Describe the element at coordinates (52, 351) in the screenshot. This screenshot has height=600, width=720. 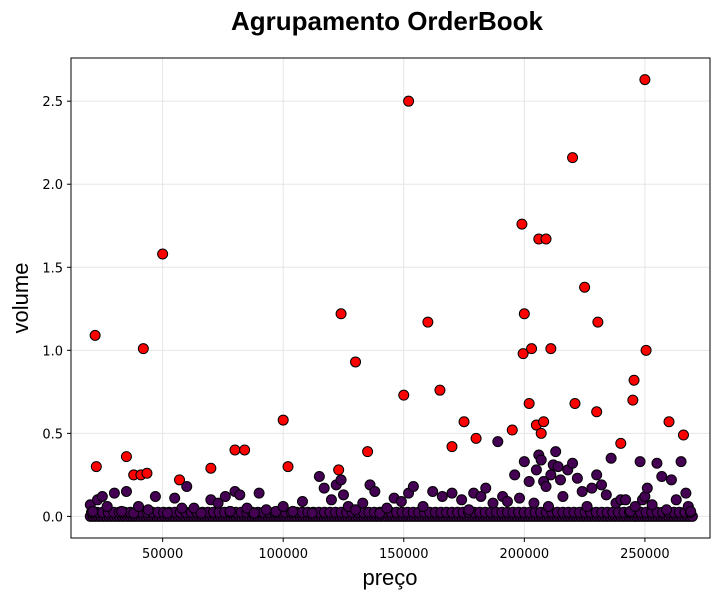
I see `y-tick-label: 1.0` at that location.